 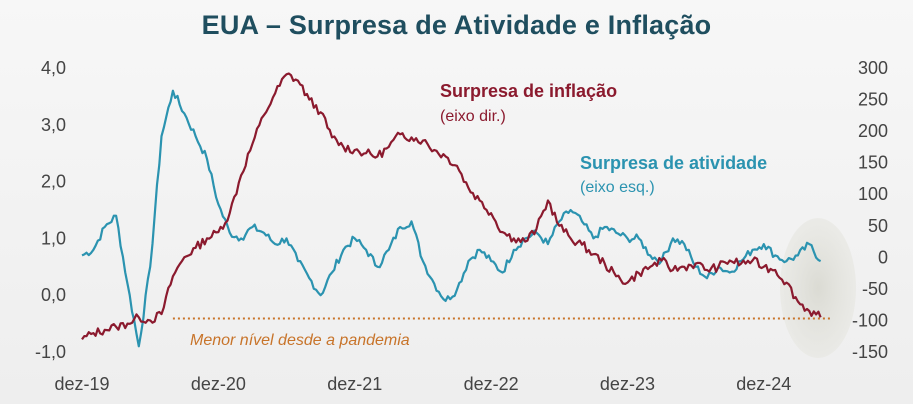 What do you see at coordinates (883, 257) in the screenshot?
I see `right-axis-tick: 0` at bounding box center [883, 257].